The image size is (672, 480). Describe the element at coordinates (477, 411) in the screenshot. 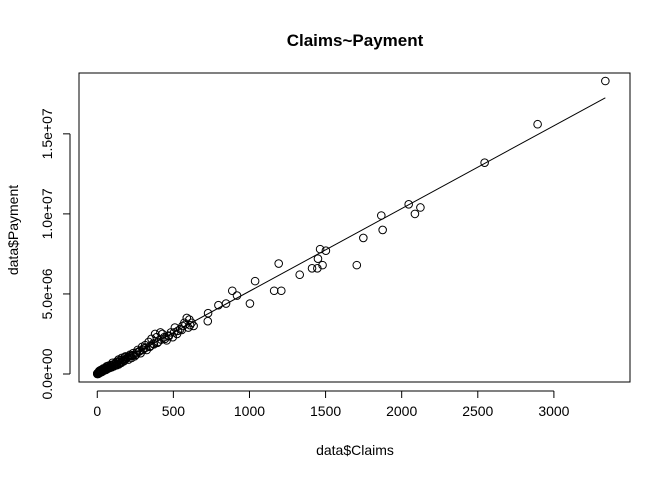

I see `x-tick-label: 2500` at that location.